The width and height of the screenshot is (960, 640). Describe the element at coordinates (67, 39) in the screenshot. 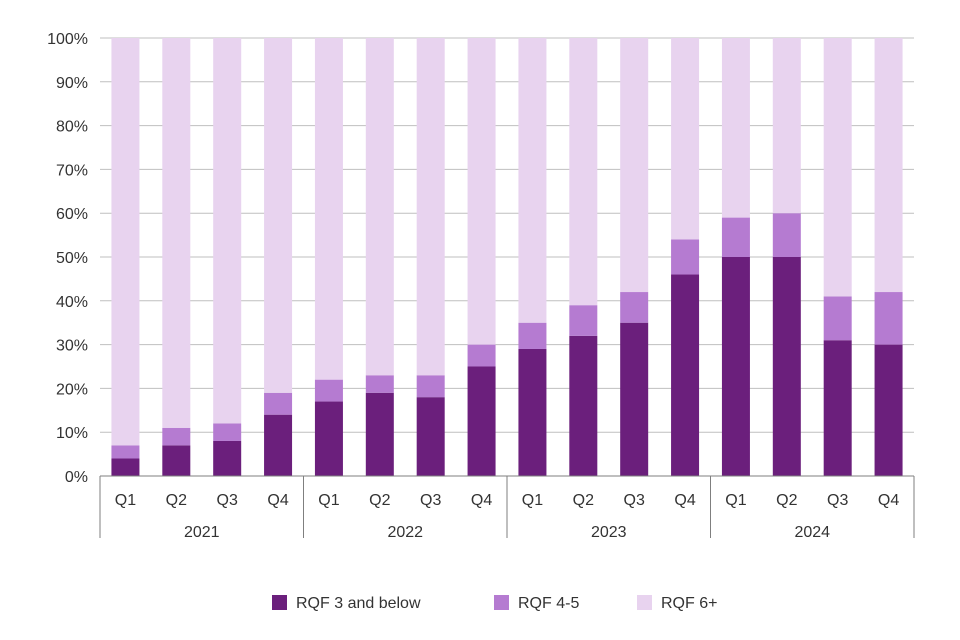

I see `y-tick-label: 100%` at that location.